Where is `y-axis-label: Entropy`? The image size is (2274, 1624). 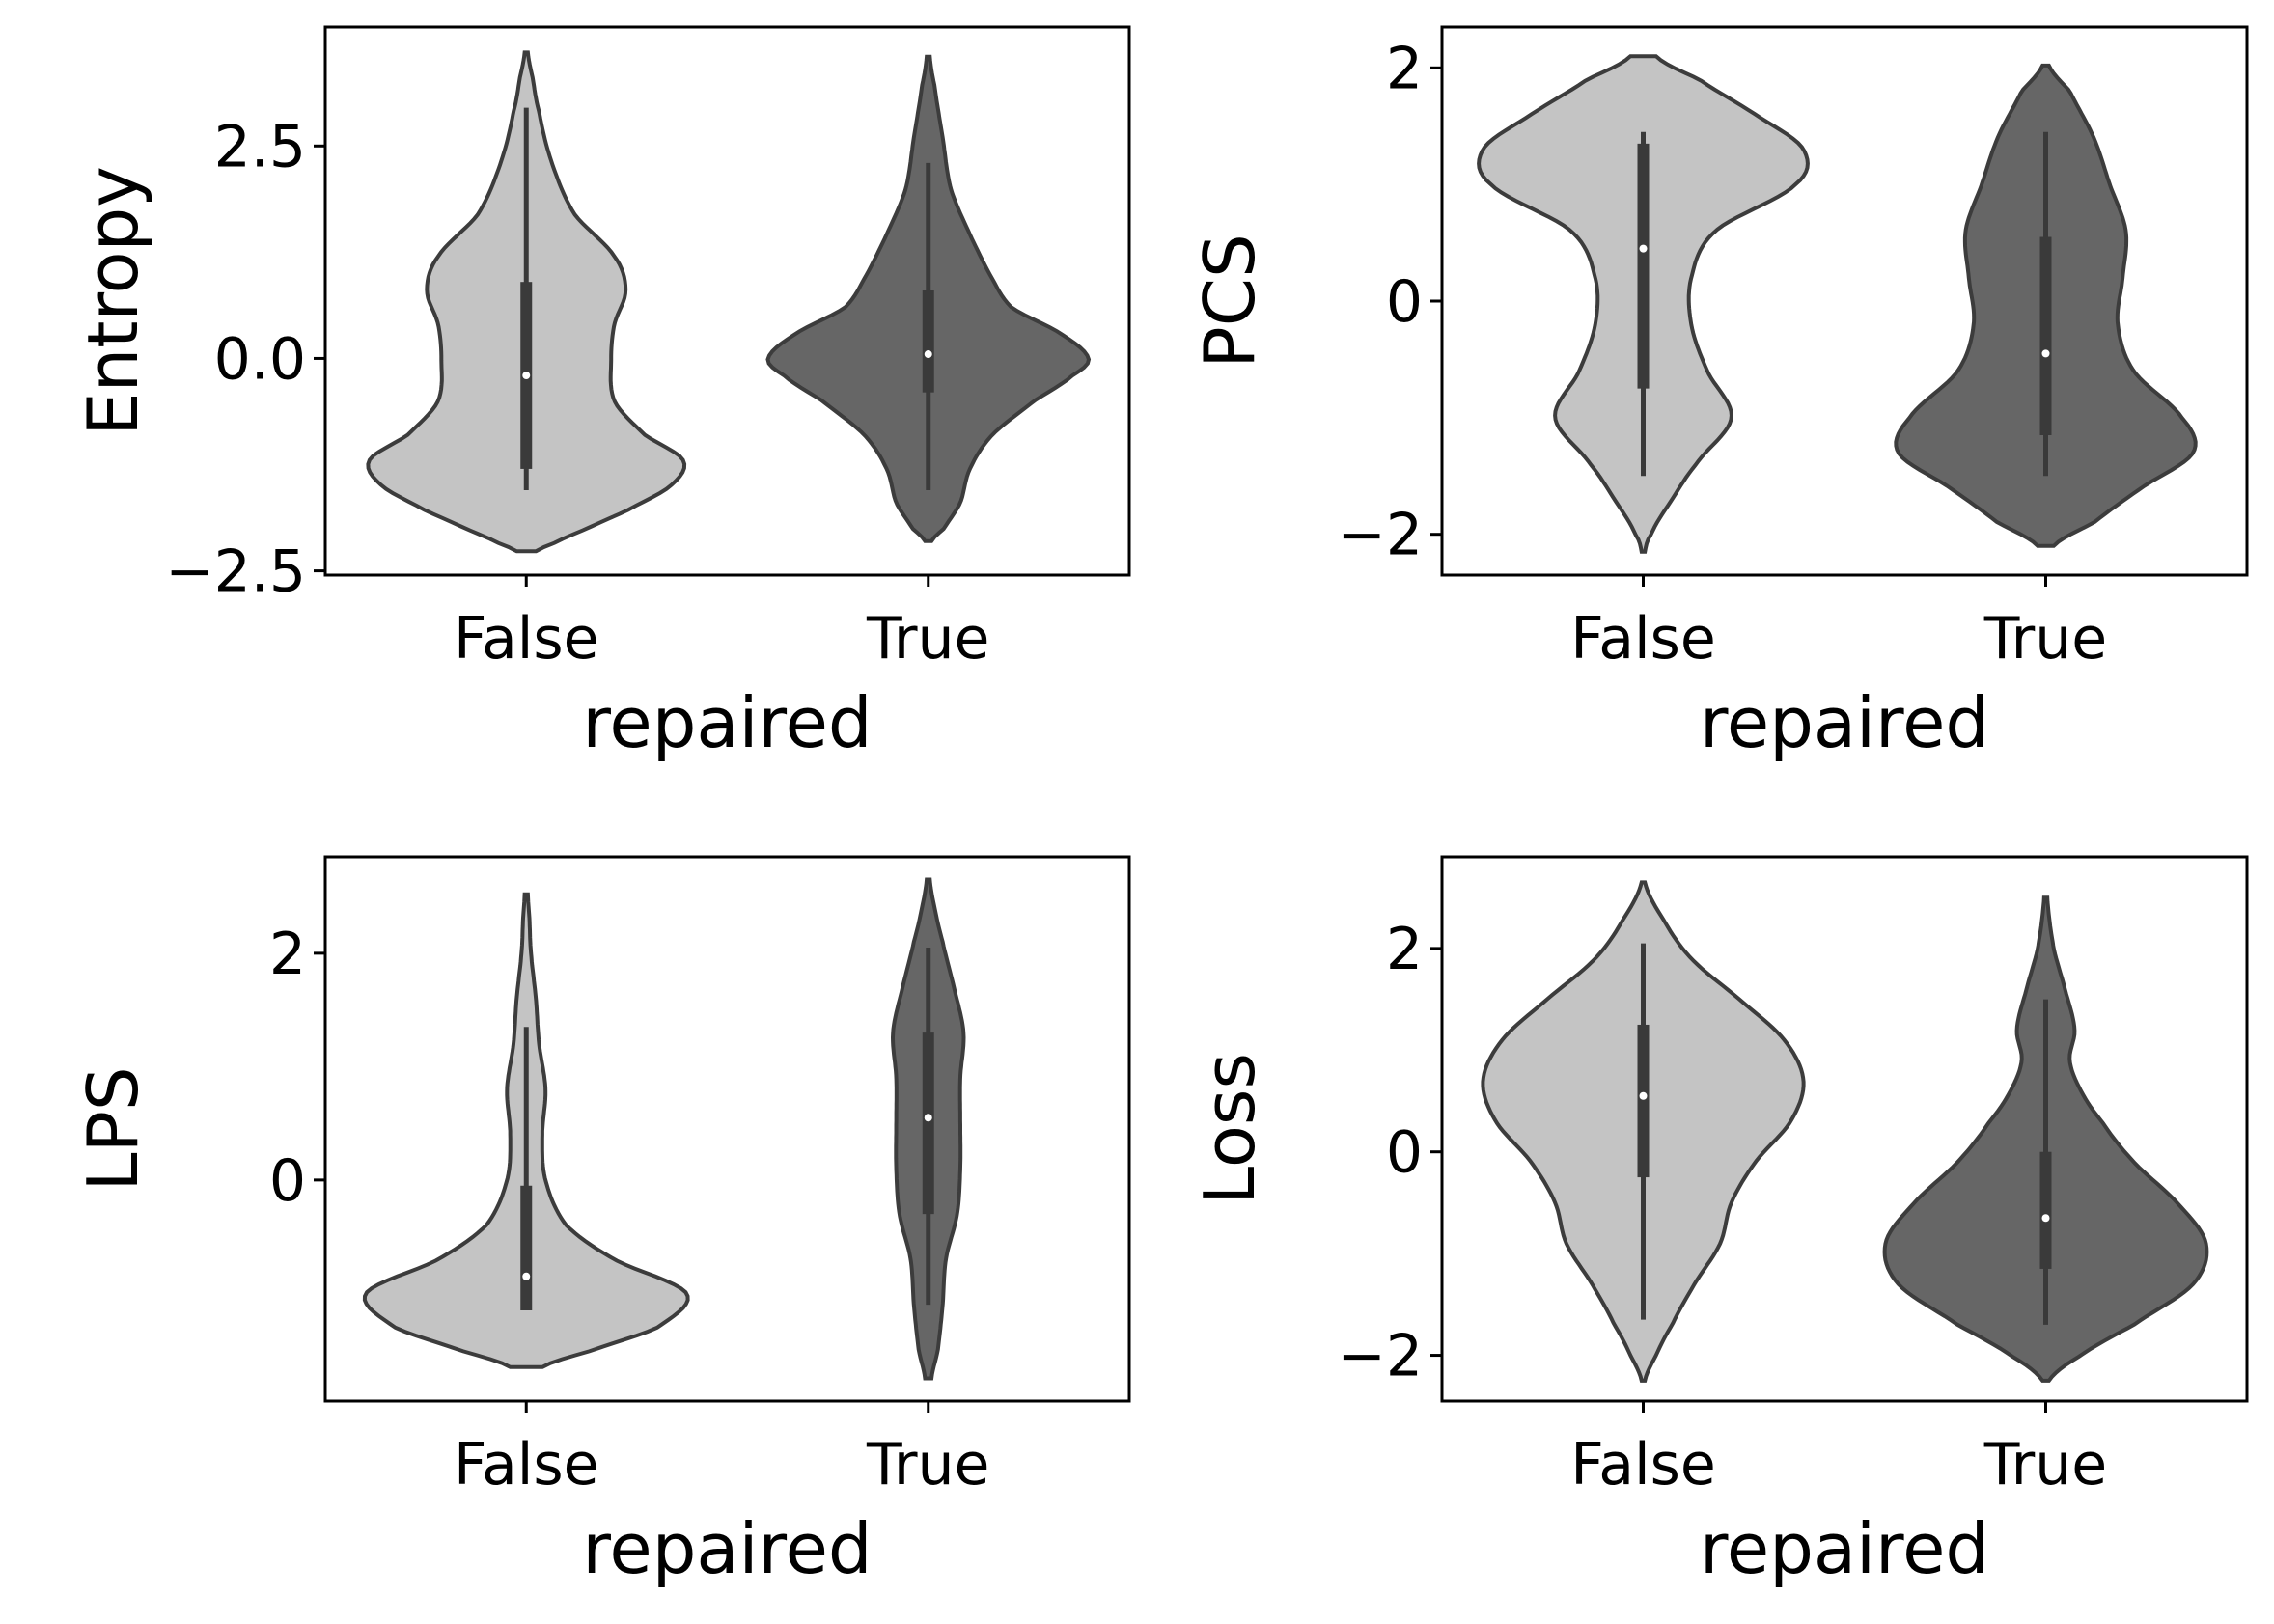 y-axis-label: Entropy is located at coordinates (112, 301).